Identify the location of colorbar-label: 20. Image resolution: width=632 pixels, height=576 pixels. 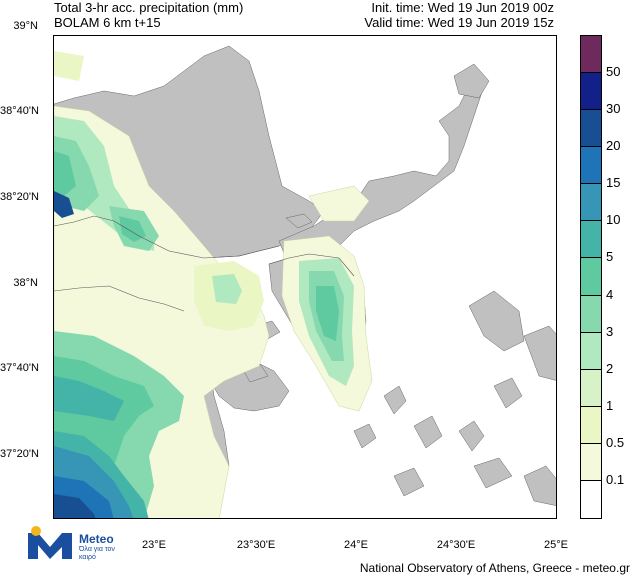
(613, 146).